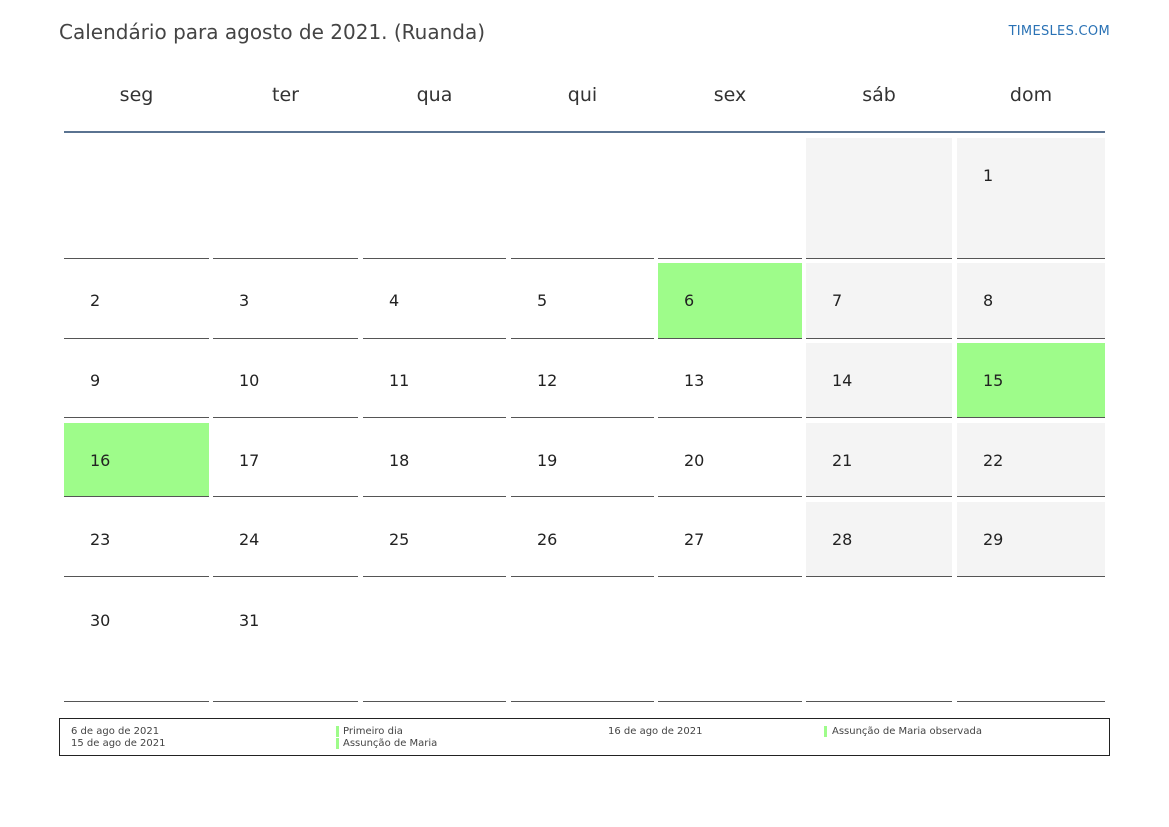 The image size is (1169, 827). Describe the element at coordinates (136, 380) in the screenshot. I see `day-cell: 9` at that location.